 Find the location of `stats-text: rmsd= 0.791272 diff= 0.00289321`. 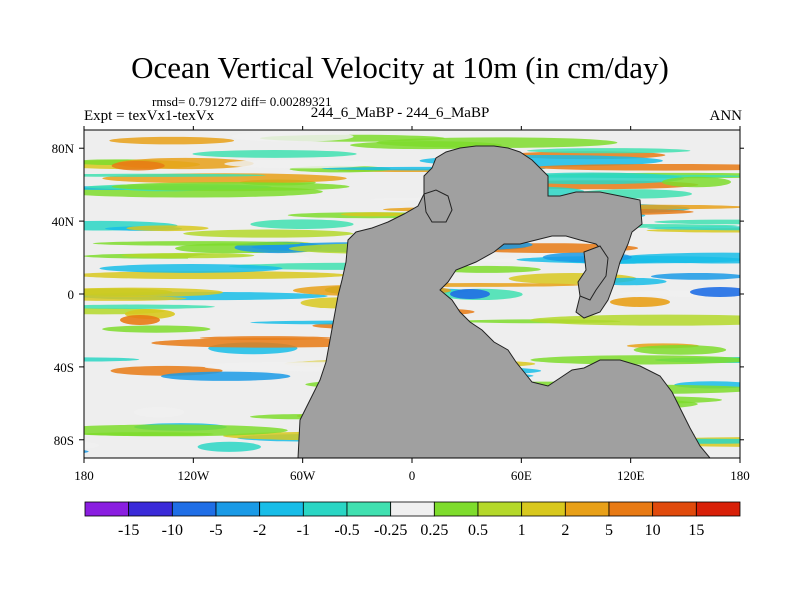

stats-text: rmsd= 0.791272 diff= 0.00289321 is located at coordinates (242, 101).